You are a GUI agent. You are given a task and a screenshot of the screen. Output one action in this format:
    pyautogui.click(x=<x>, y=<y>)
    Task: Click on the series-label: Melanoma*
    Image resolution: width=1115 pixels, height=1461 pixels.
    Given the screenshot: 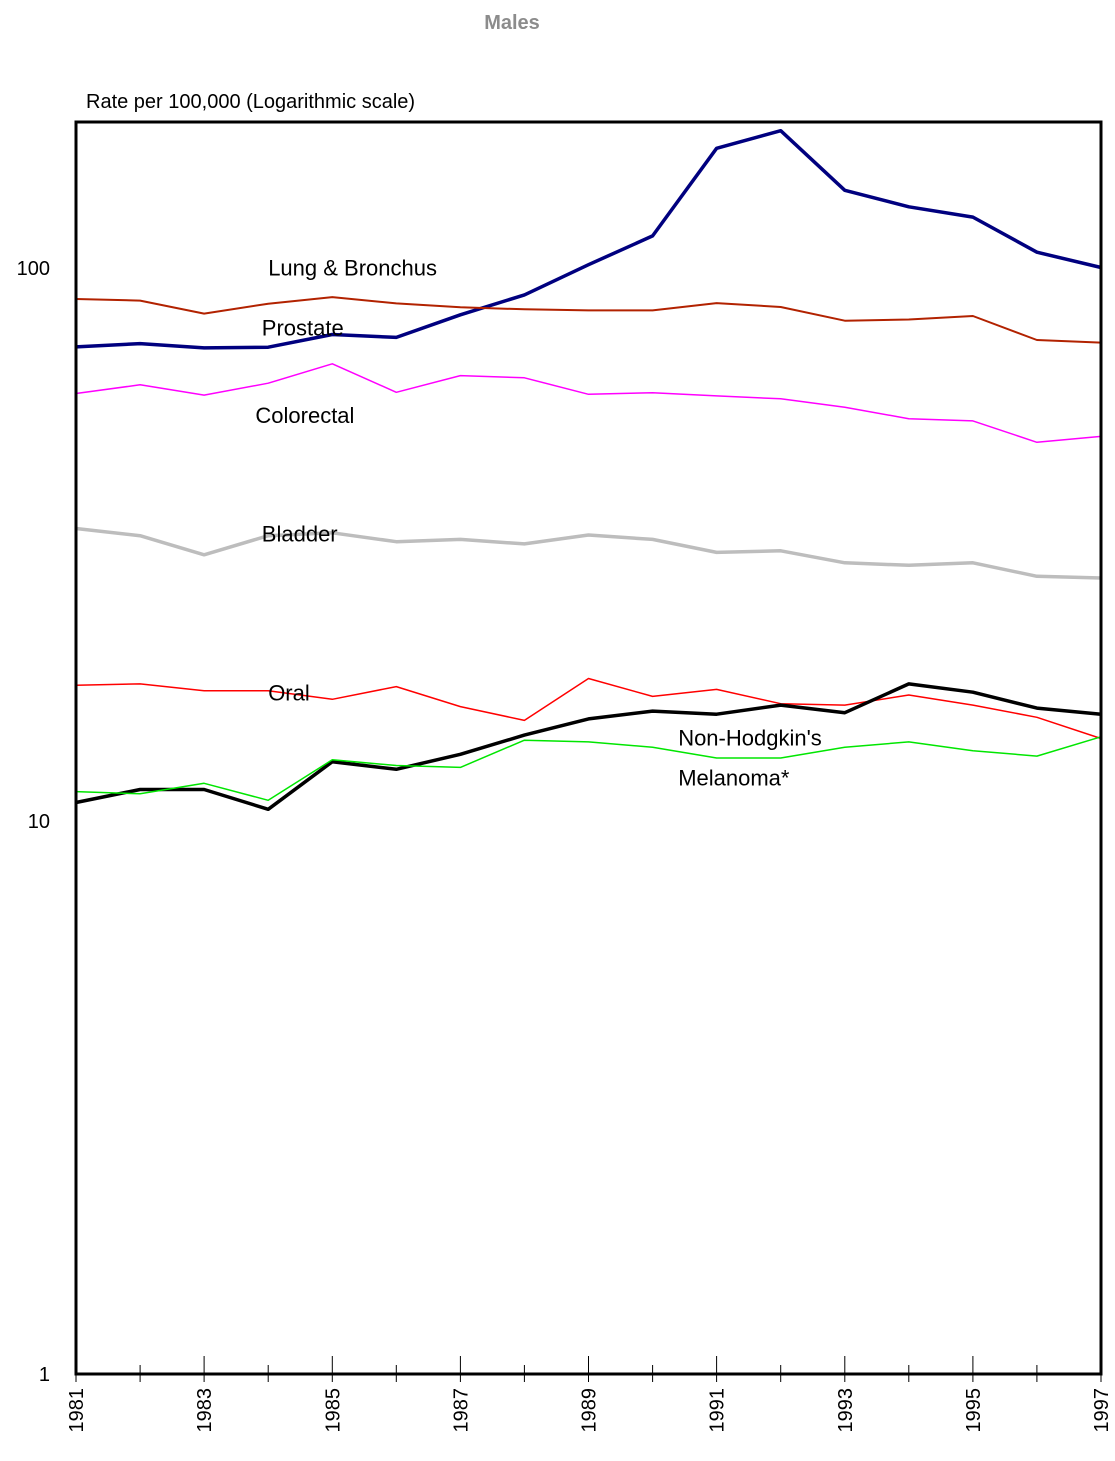 What is the action you would take?
    pyautogui.click(x=734, y=777)
    